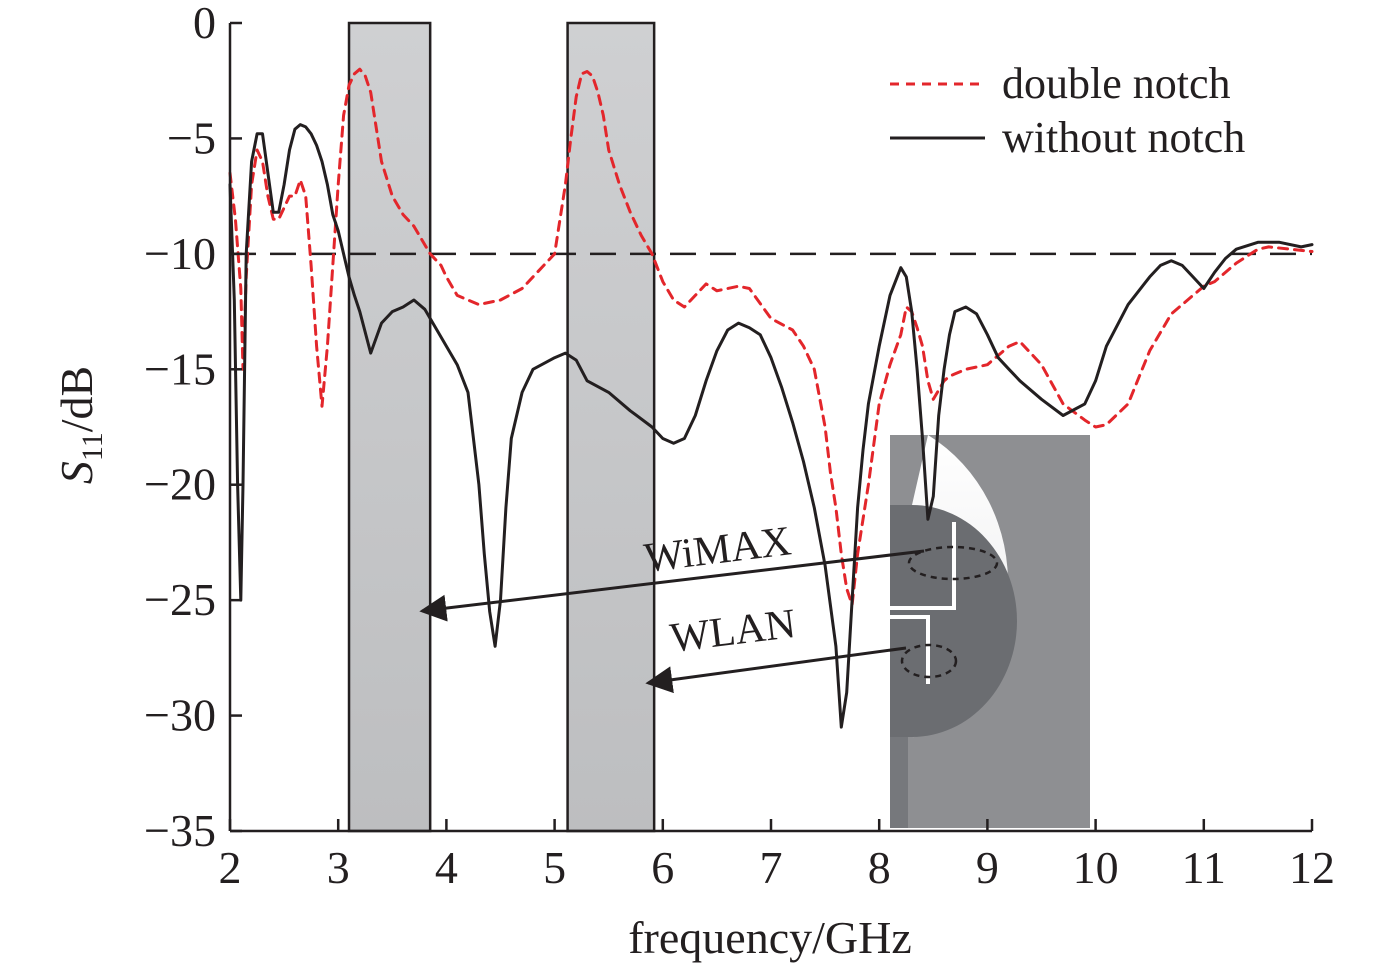  Describe the element at coordinates (1067, 110) in the screenshot. I see `legend: double notch without notch` at that location.